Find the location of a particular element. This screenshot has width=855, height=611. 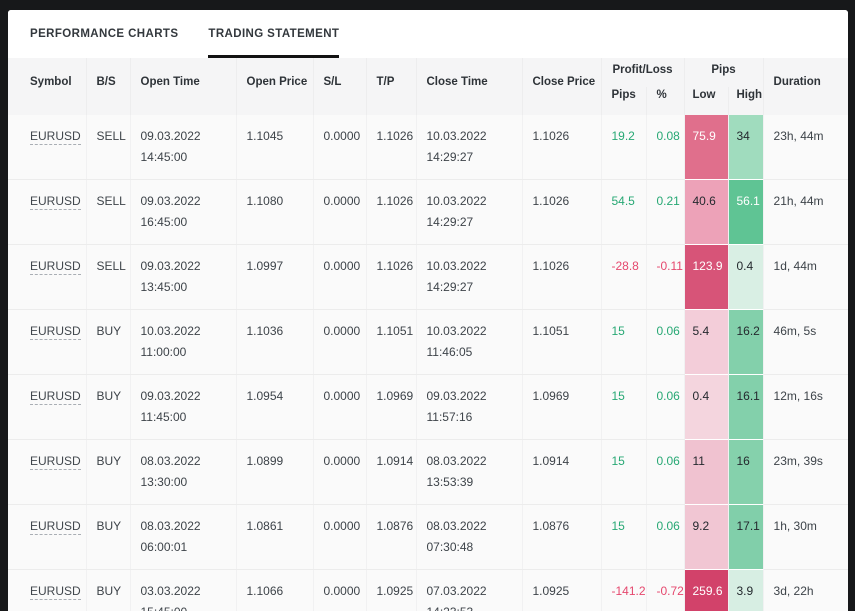

close-clock: 13:53:39 is located at coordinates (450, 482).